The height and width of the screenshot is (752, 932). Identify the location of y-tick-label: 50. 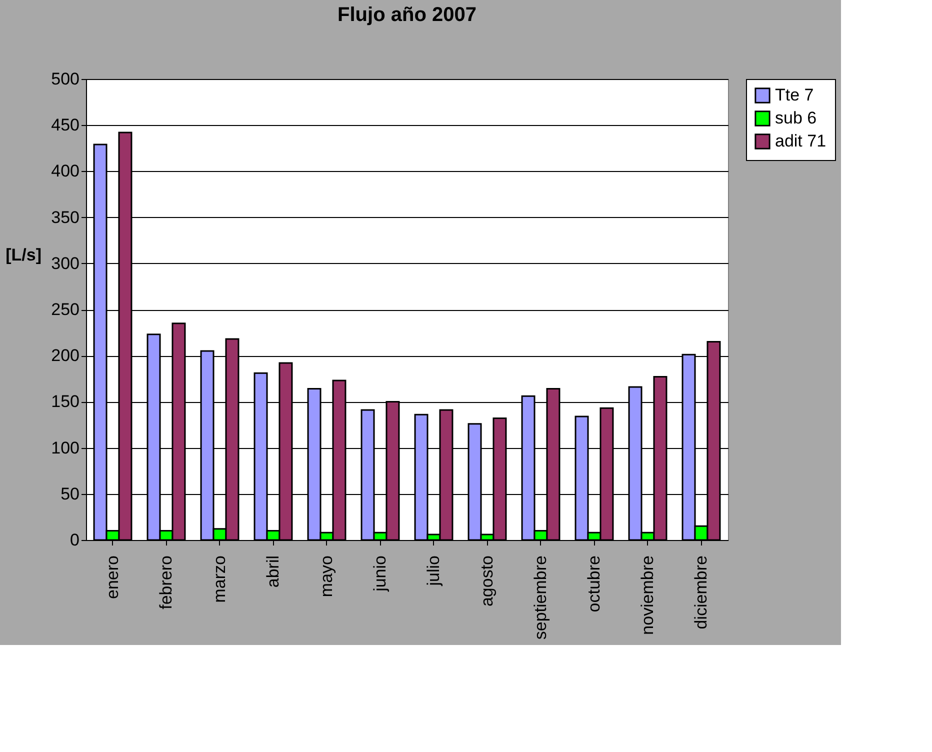
(70, 494).